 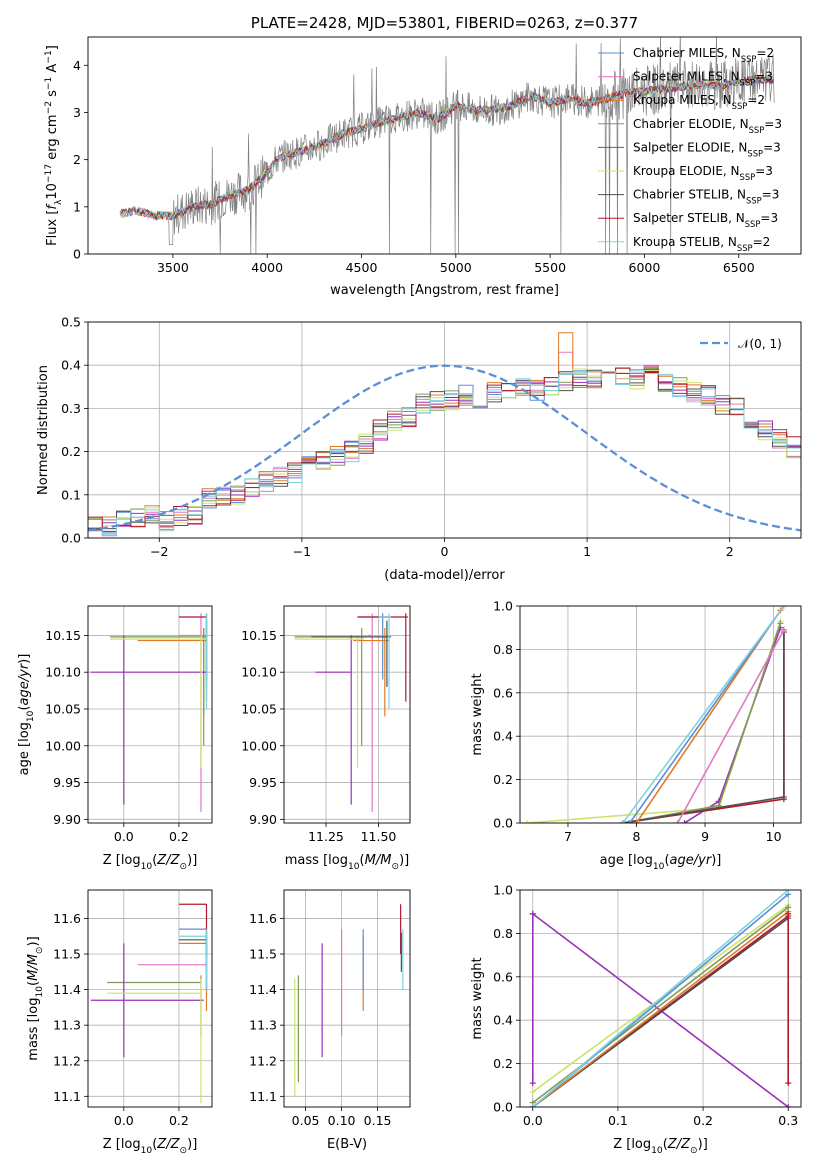 What do you see at coordinates (378, 1120) in the screenshot?
I see `x-tick-label: 0.15` at bounding box center [378, 1120].